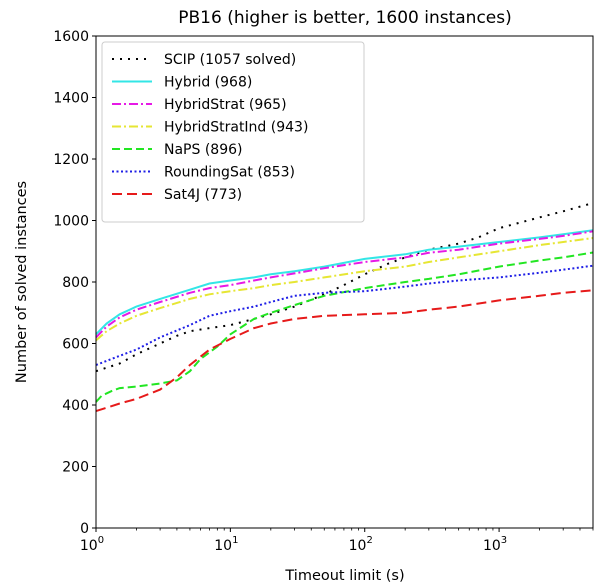 This screenshot has width=595, height=586. Describe the element at coordinates (75, 345) in the screenshot. I see `y-tick-label: 600` at that location.